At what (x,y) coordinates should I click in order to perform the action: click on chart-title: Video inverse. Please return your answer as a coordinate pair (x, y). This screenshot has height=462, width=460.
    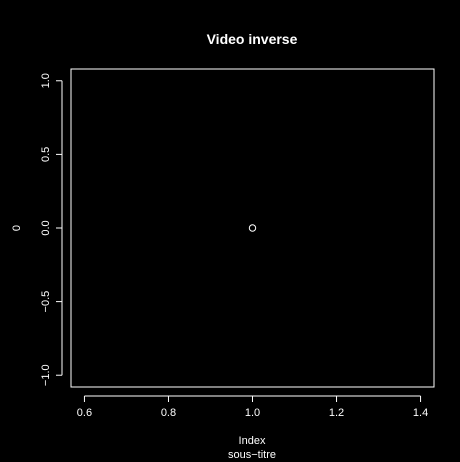
    Looking at the image, I should click on (252, 39).